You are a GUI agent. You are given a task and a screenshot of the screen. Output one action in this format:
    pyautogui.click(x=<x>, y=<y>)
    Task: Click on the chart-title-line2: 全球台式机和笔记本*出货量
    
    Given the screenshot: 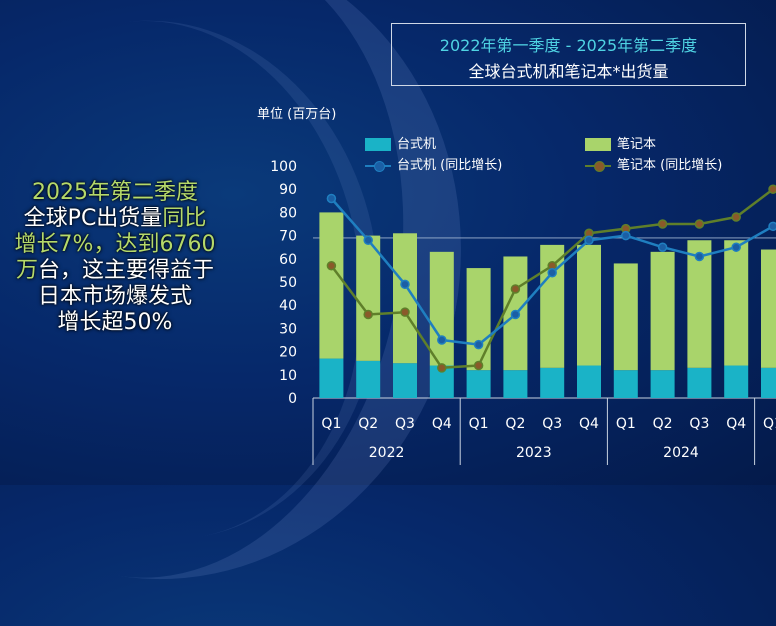 What is the action you would take?
    pyautogui.click(x=568, y=71)
    